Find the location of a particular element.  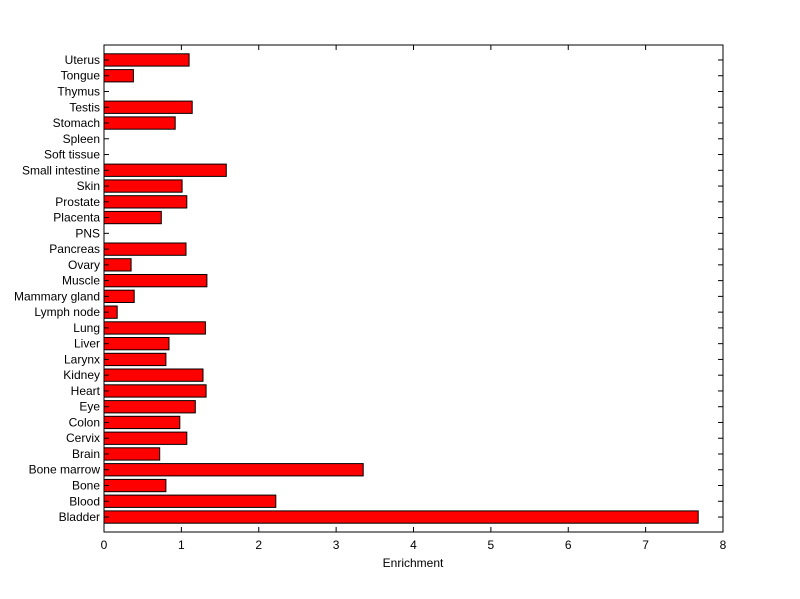

y-tick-label: Mammary gland is located at coordinates (57, 296).